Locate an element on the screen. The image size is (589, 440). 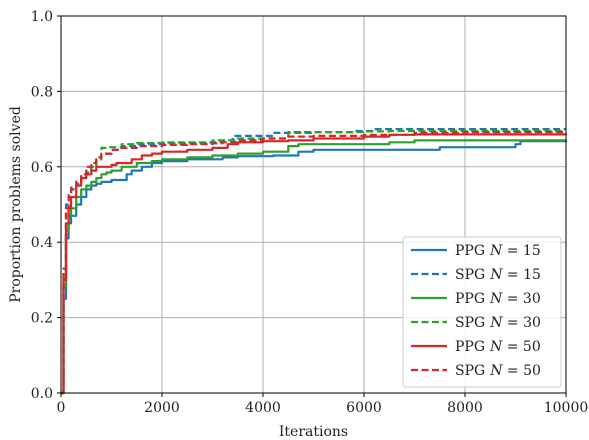
x-tick-label: 10000 is located at coordinates (566, 408).